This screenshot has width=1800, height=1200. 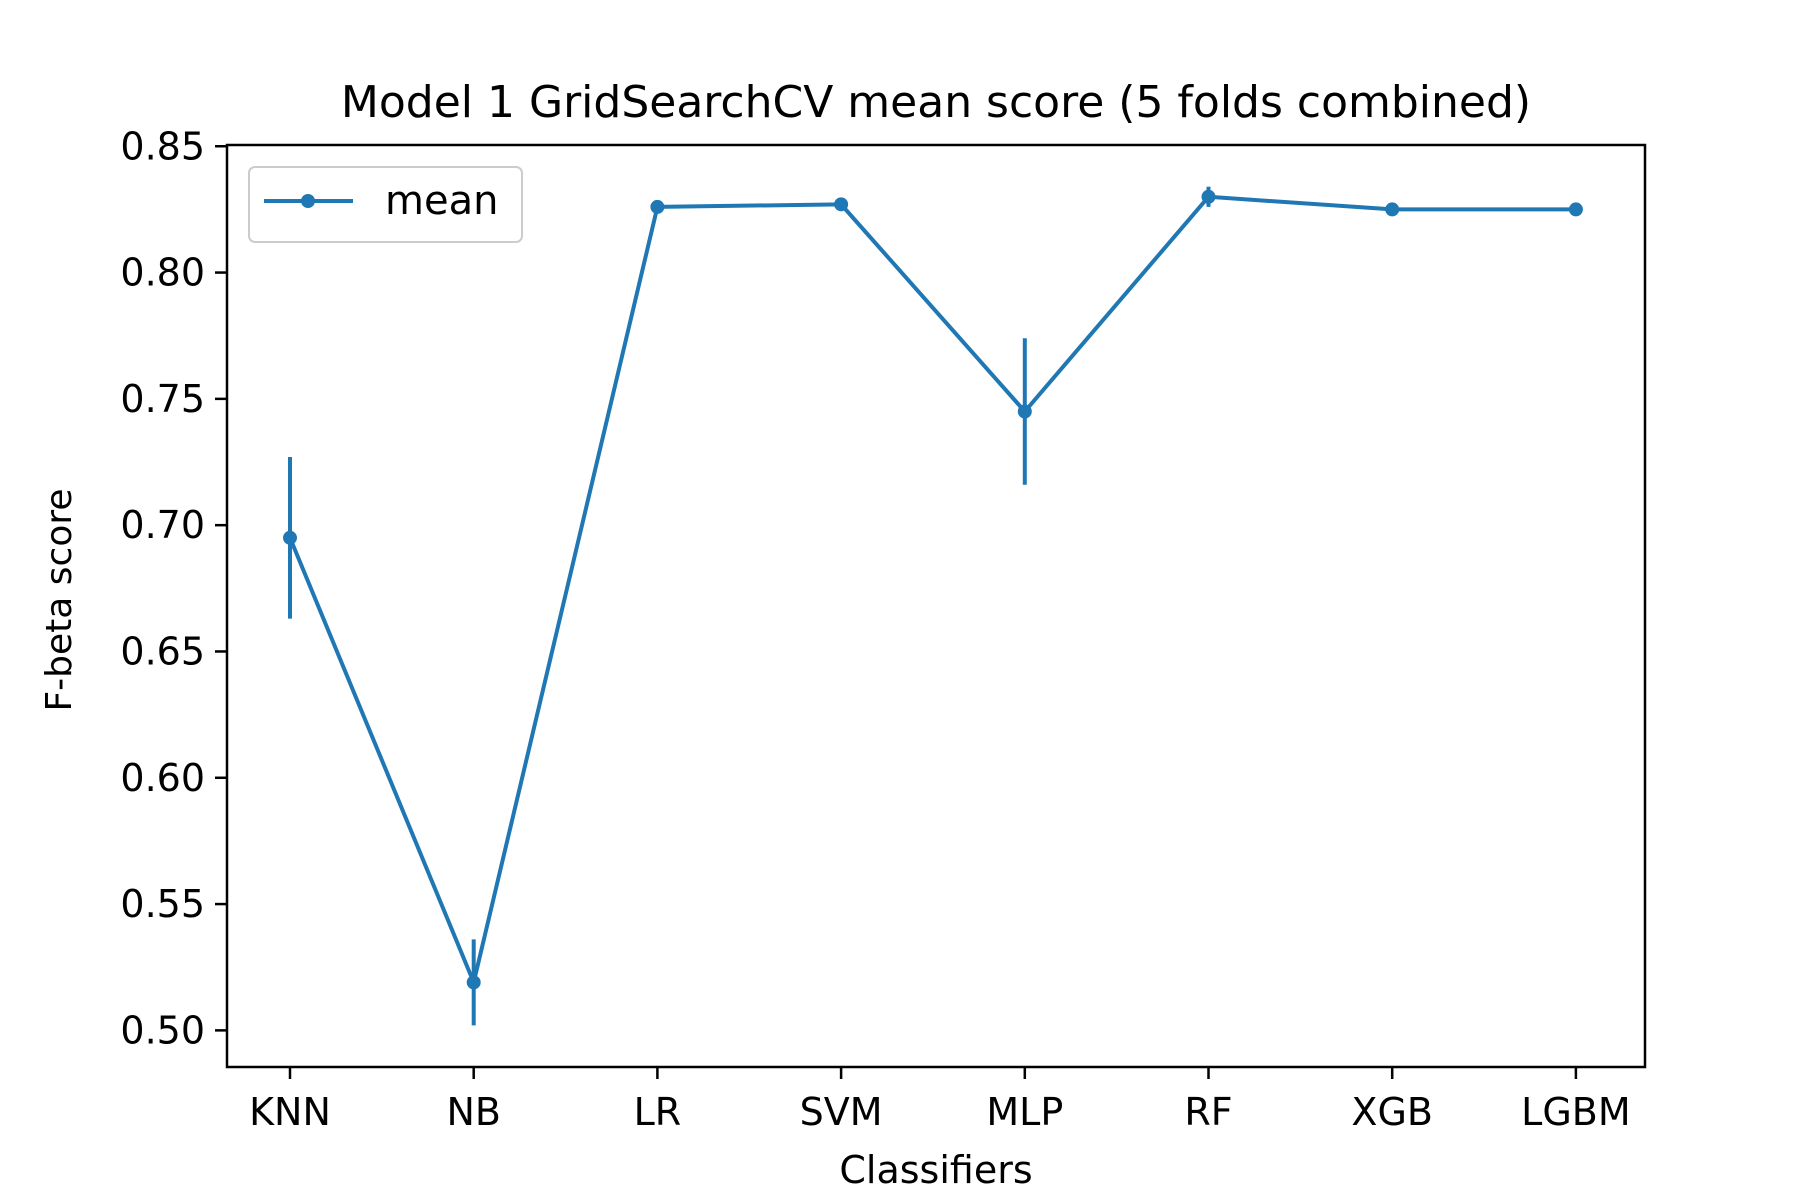 I want to click on legend: mean, so click(x=385, y=204).